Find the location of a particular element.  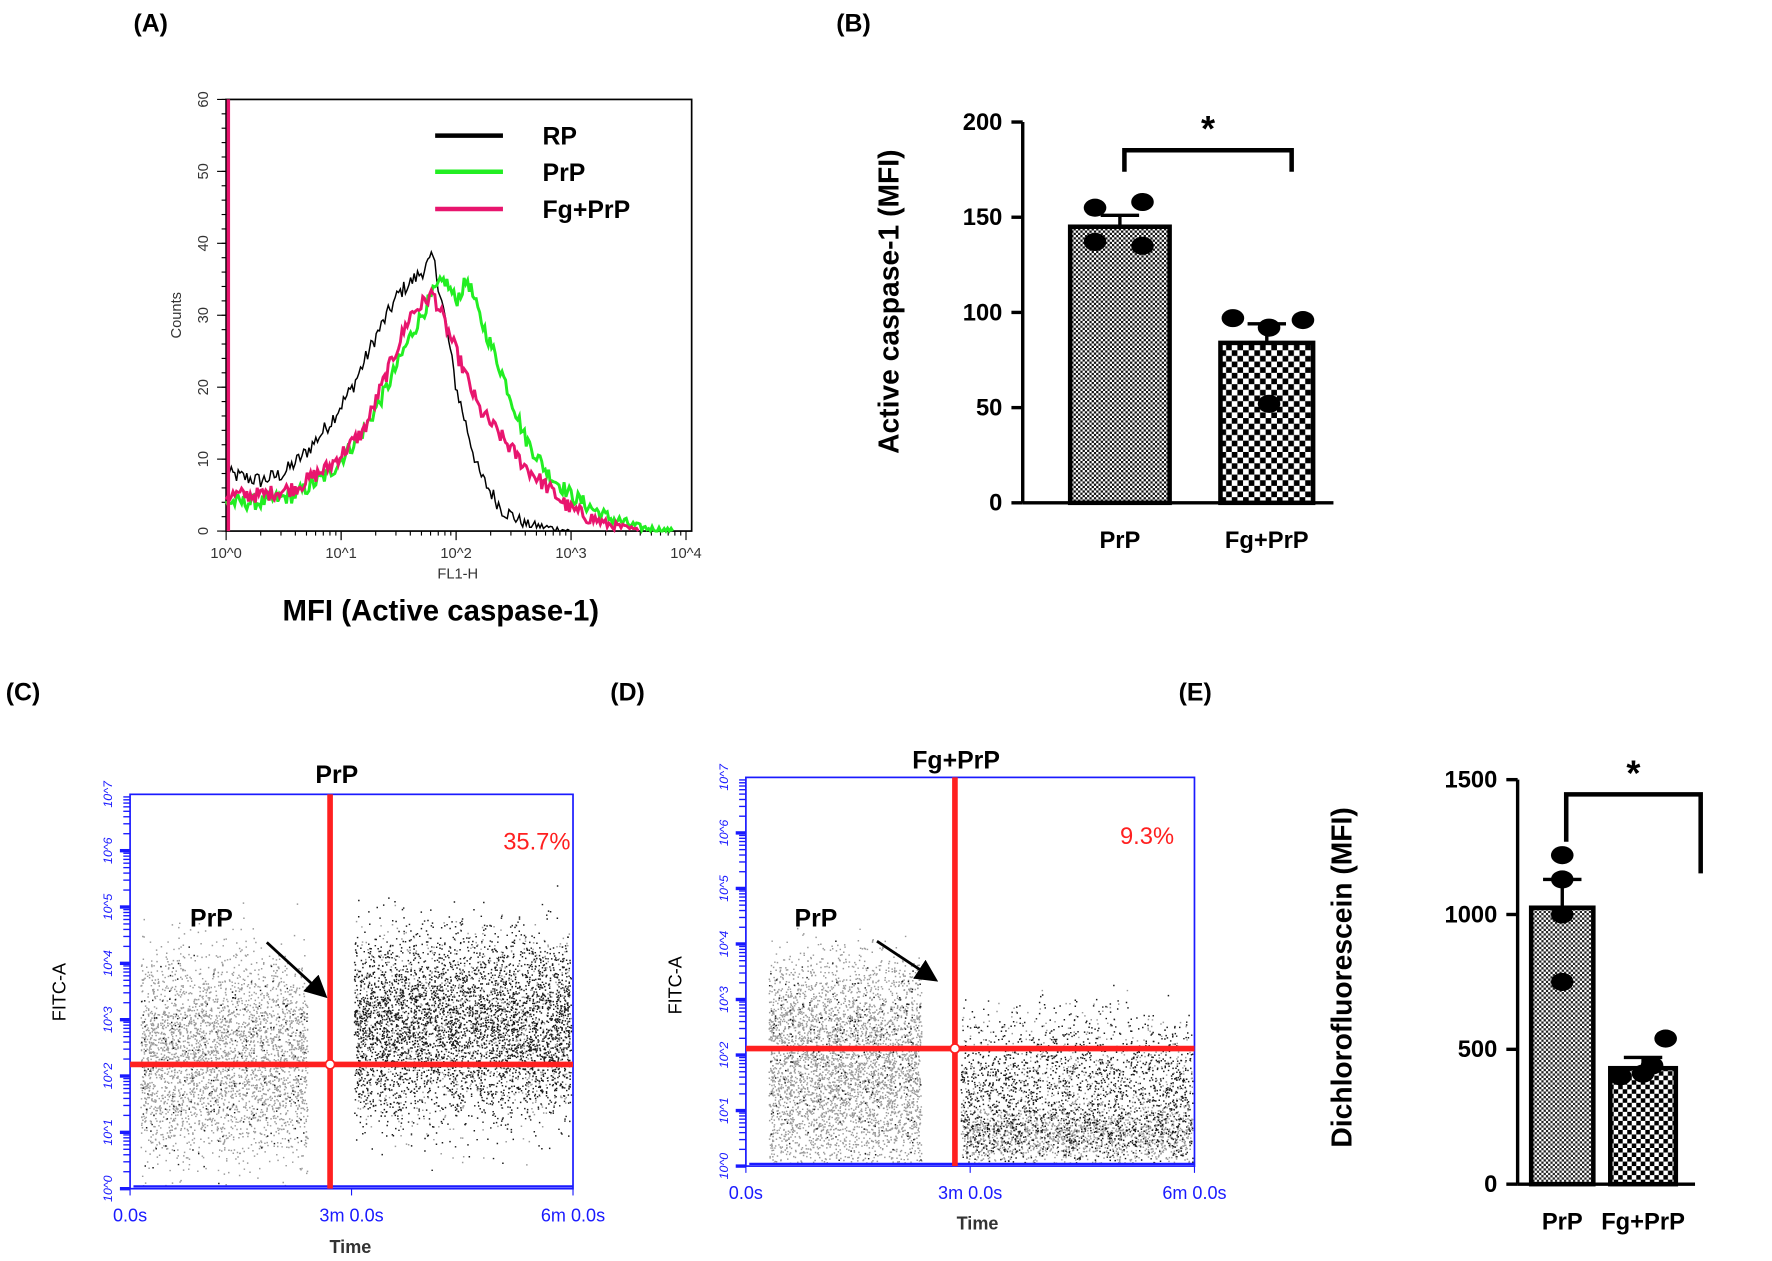

x-axis-label: FL1-H is located at coordinates (457, 575).